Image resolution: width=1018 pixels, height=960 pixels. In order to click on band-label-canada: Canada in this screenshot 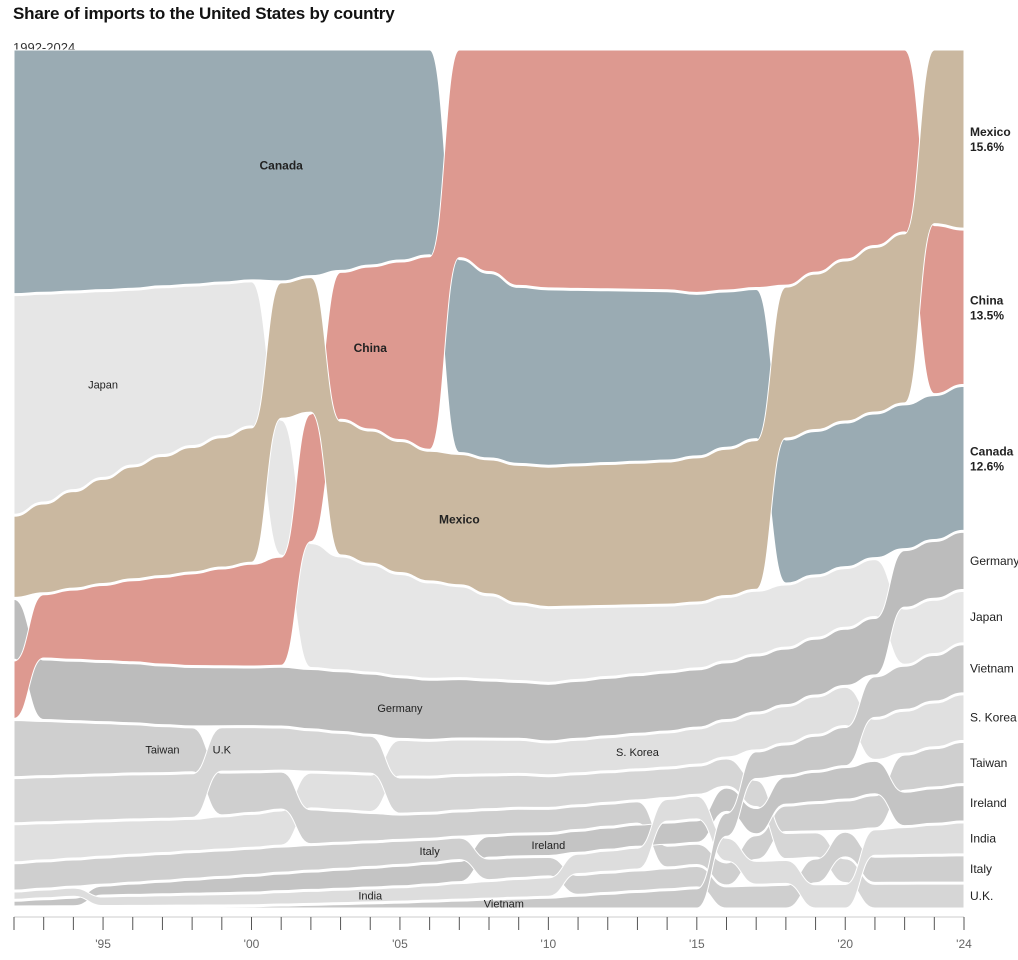, I will do `click(282, 165)`.